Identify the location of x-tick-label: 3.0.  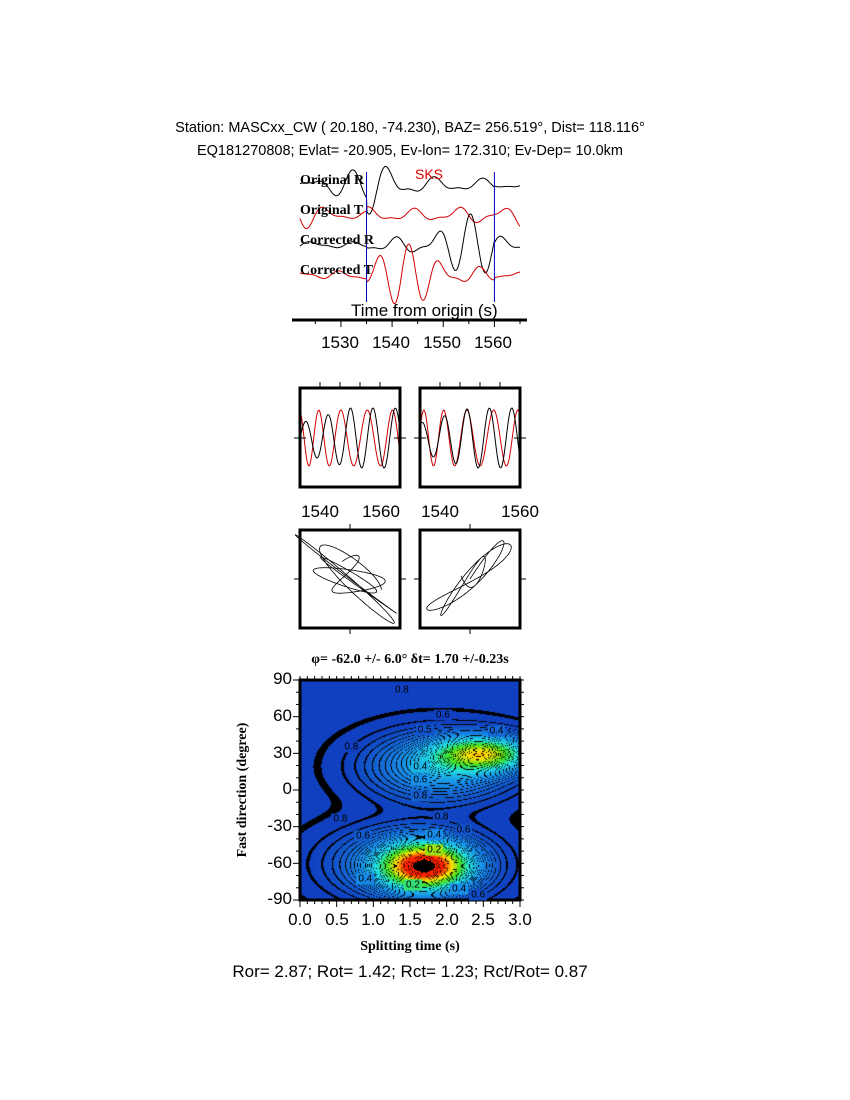
(520, 919).